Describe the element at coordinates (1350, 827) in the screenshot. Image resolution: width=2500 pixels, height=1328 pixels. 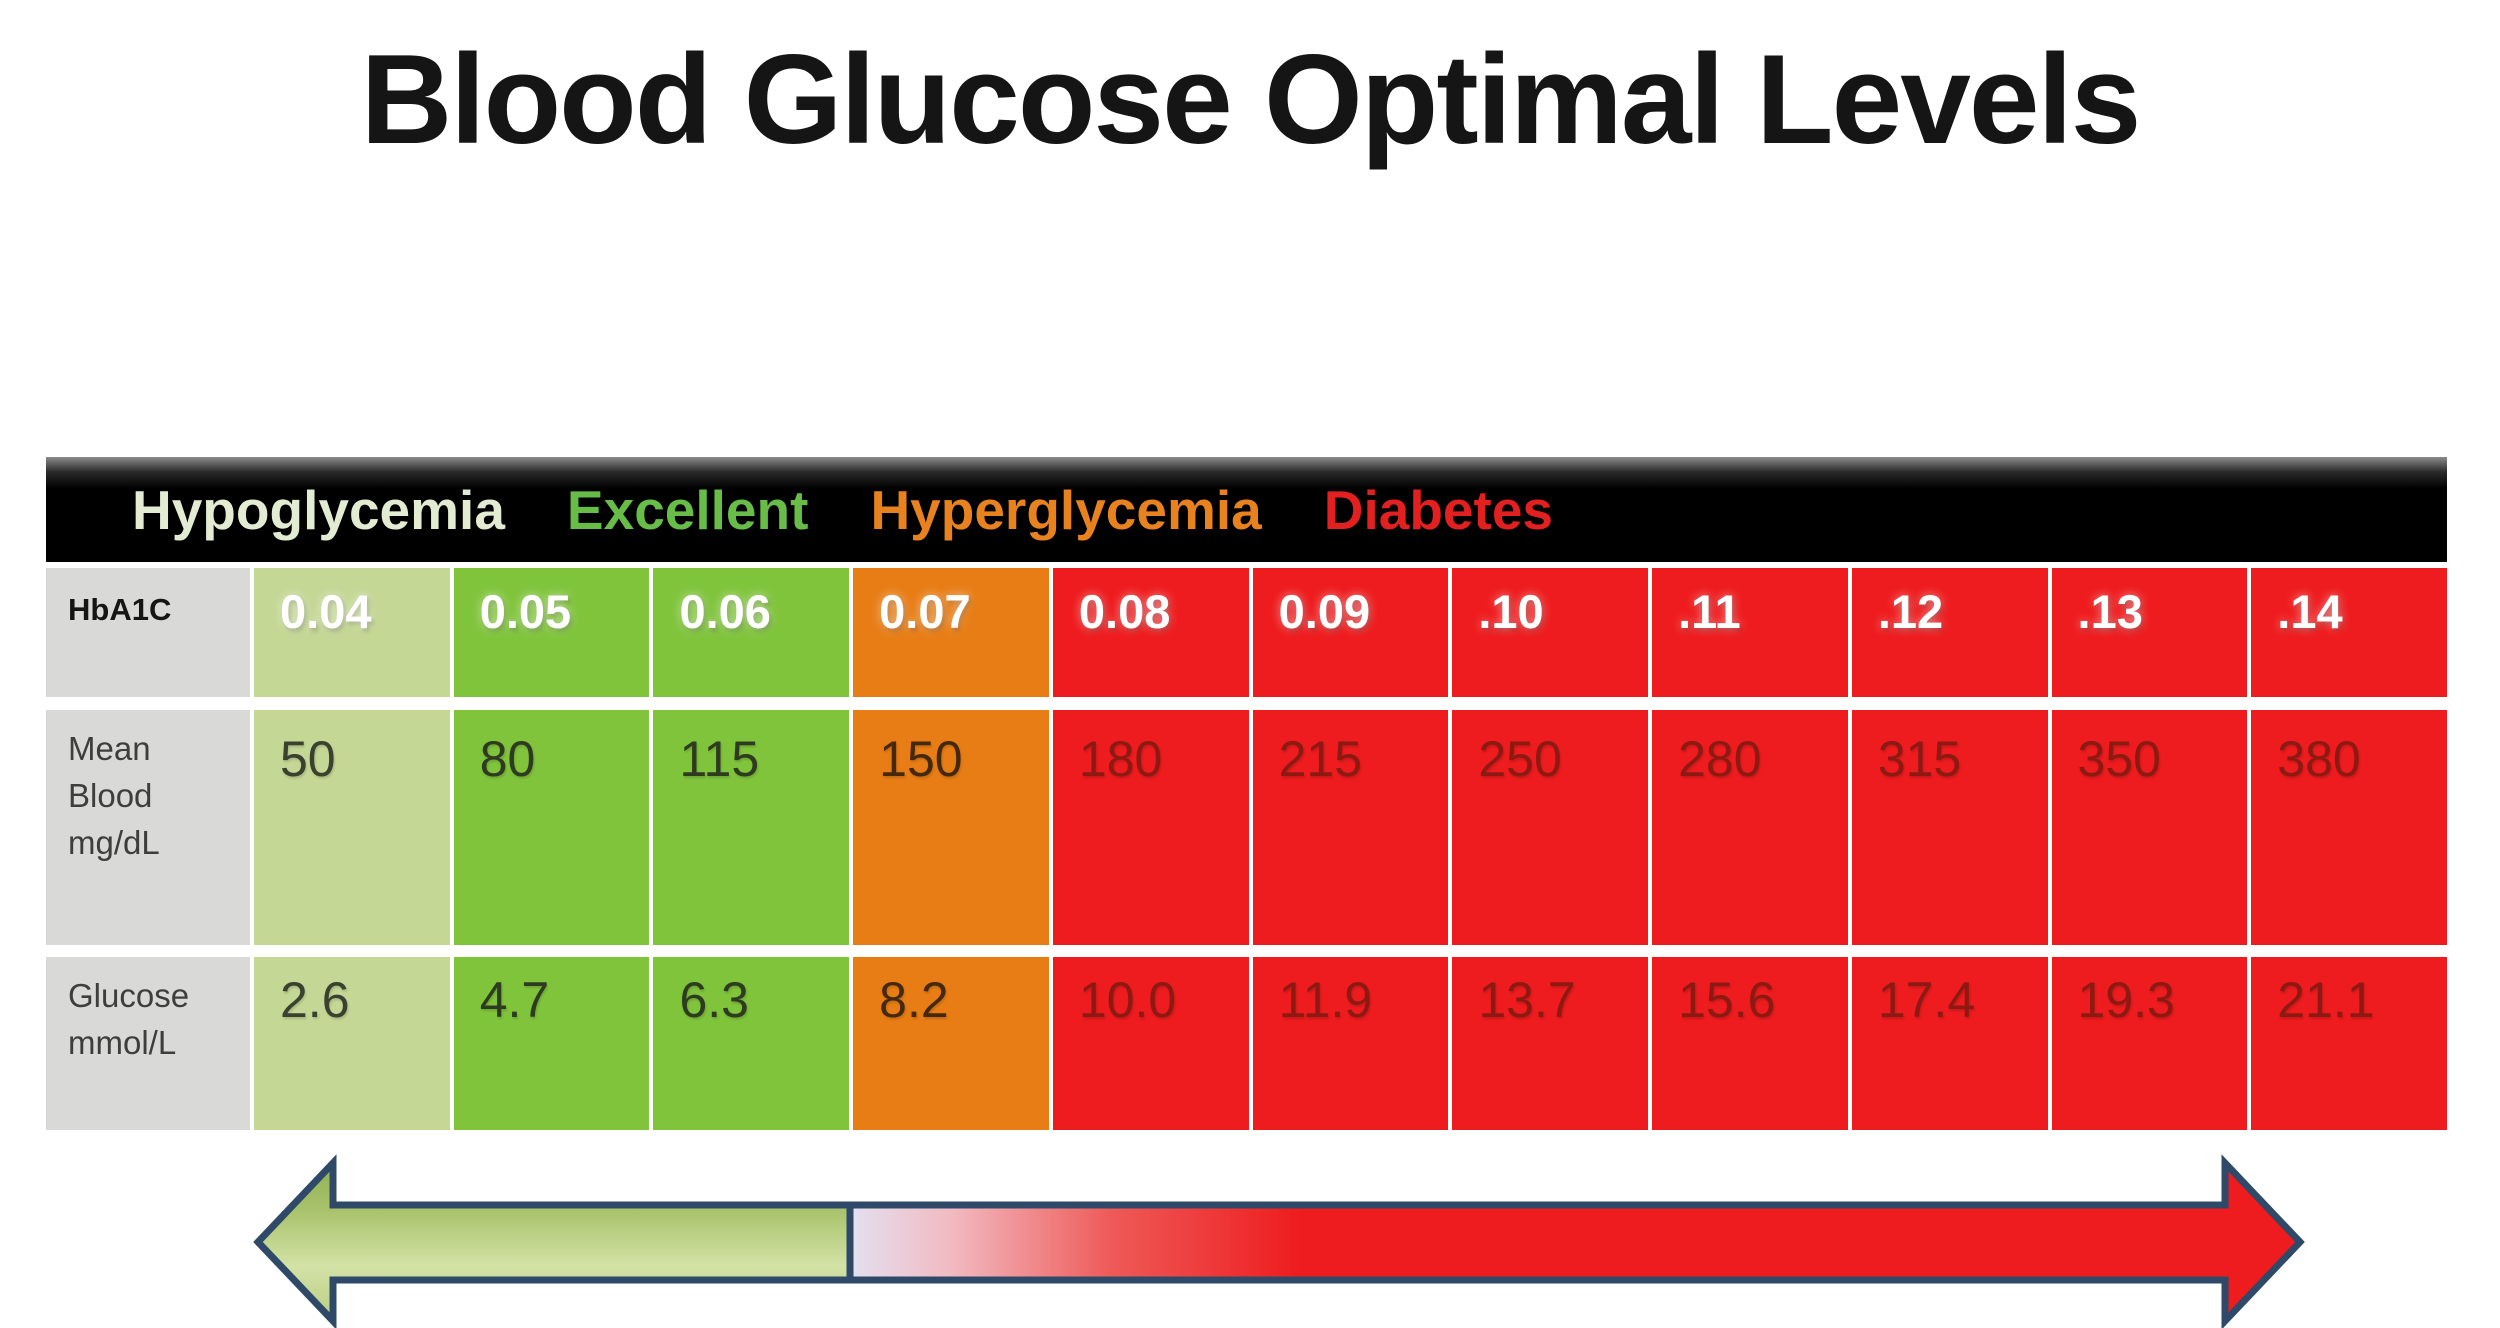
I see `row-mean-blood-cell-5: 215` at that location.